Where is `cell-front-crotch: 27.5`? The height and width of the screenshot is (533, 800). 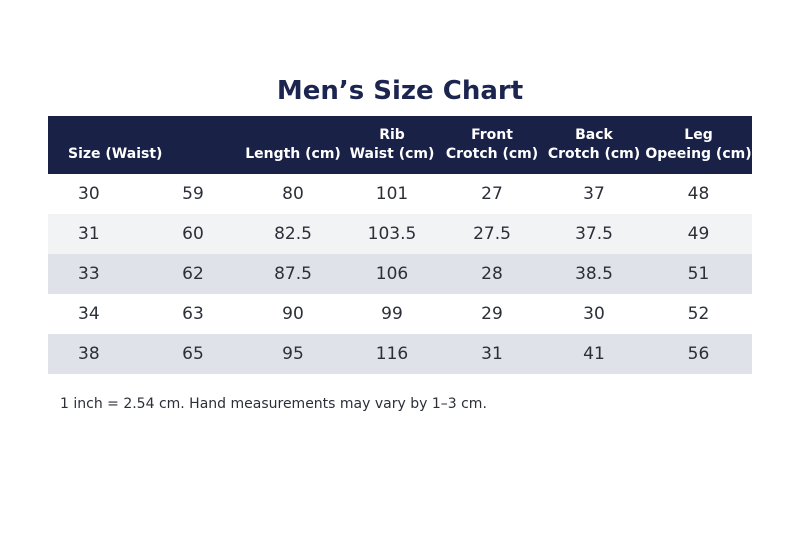
cell-front-crotch: 27.5 is located at coordinates (492, 234).